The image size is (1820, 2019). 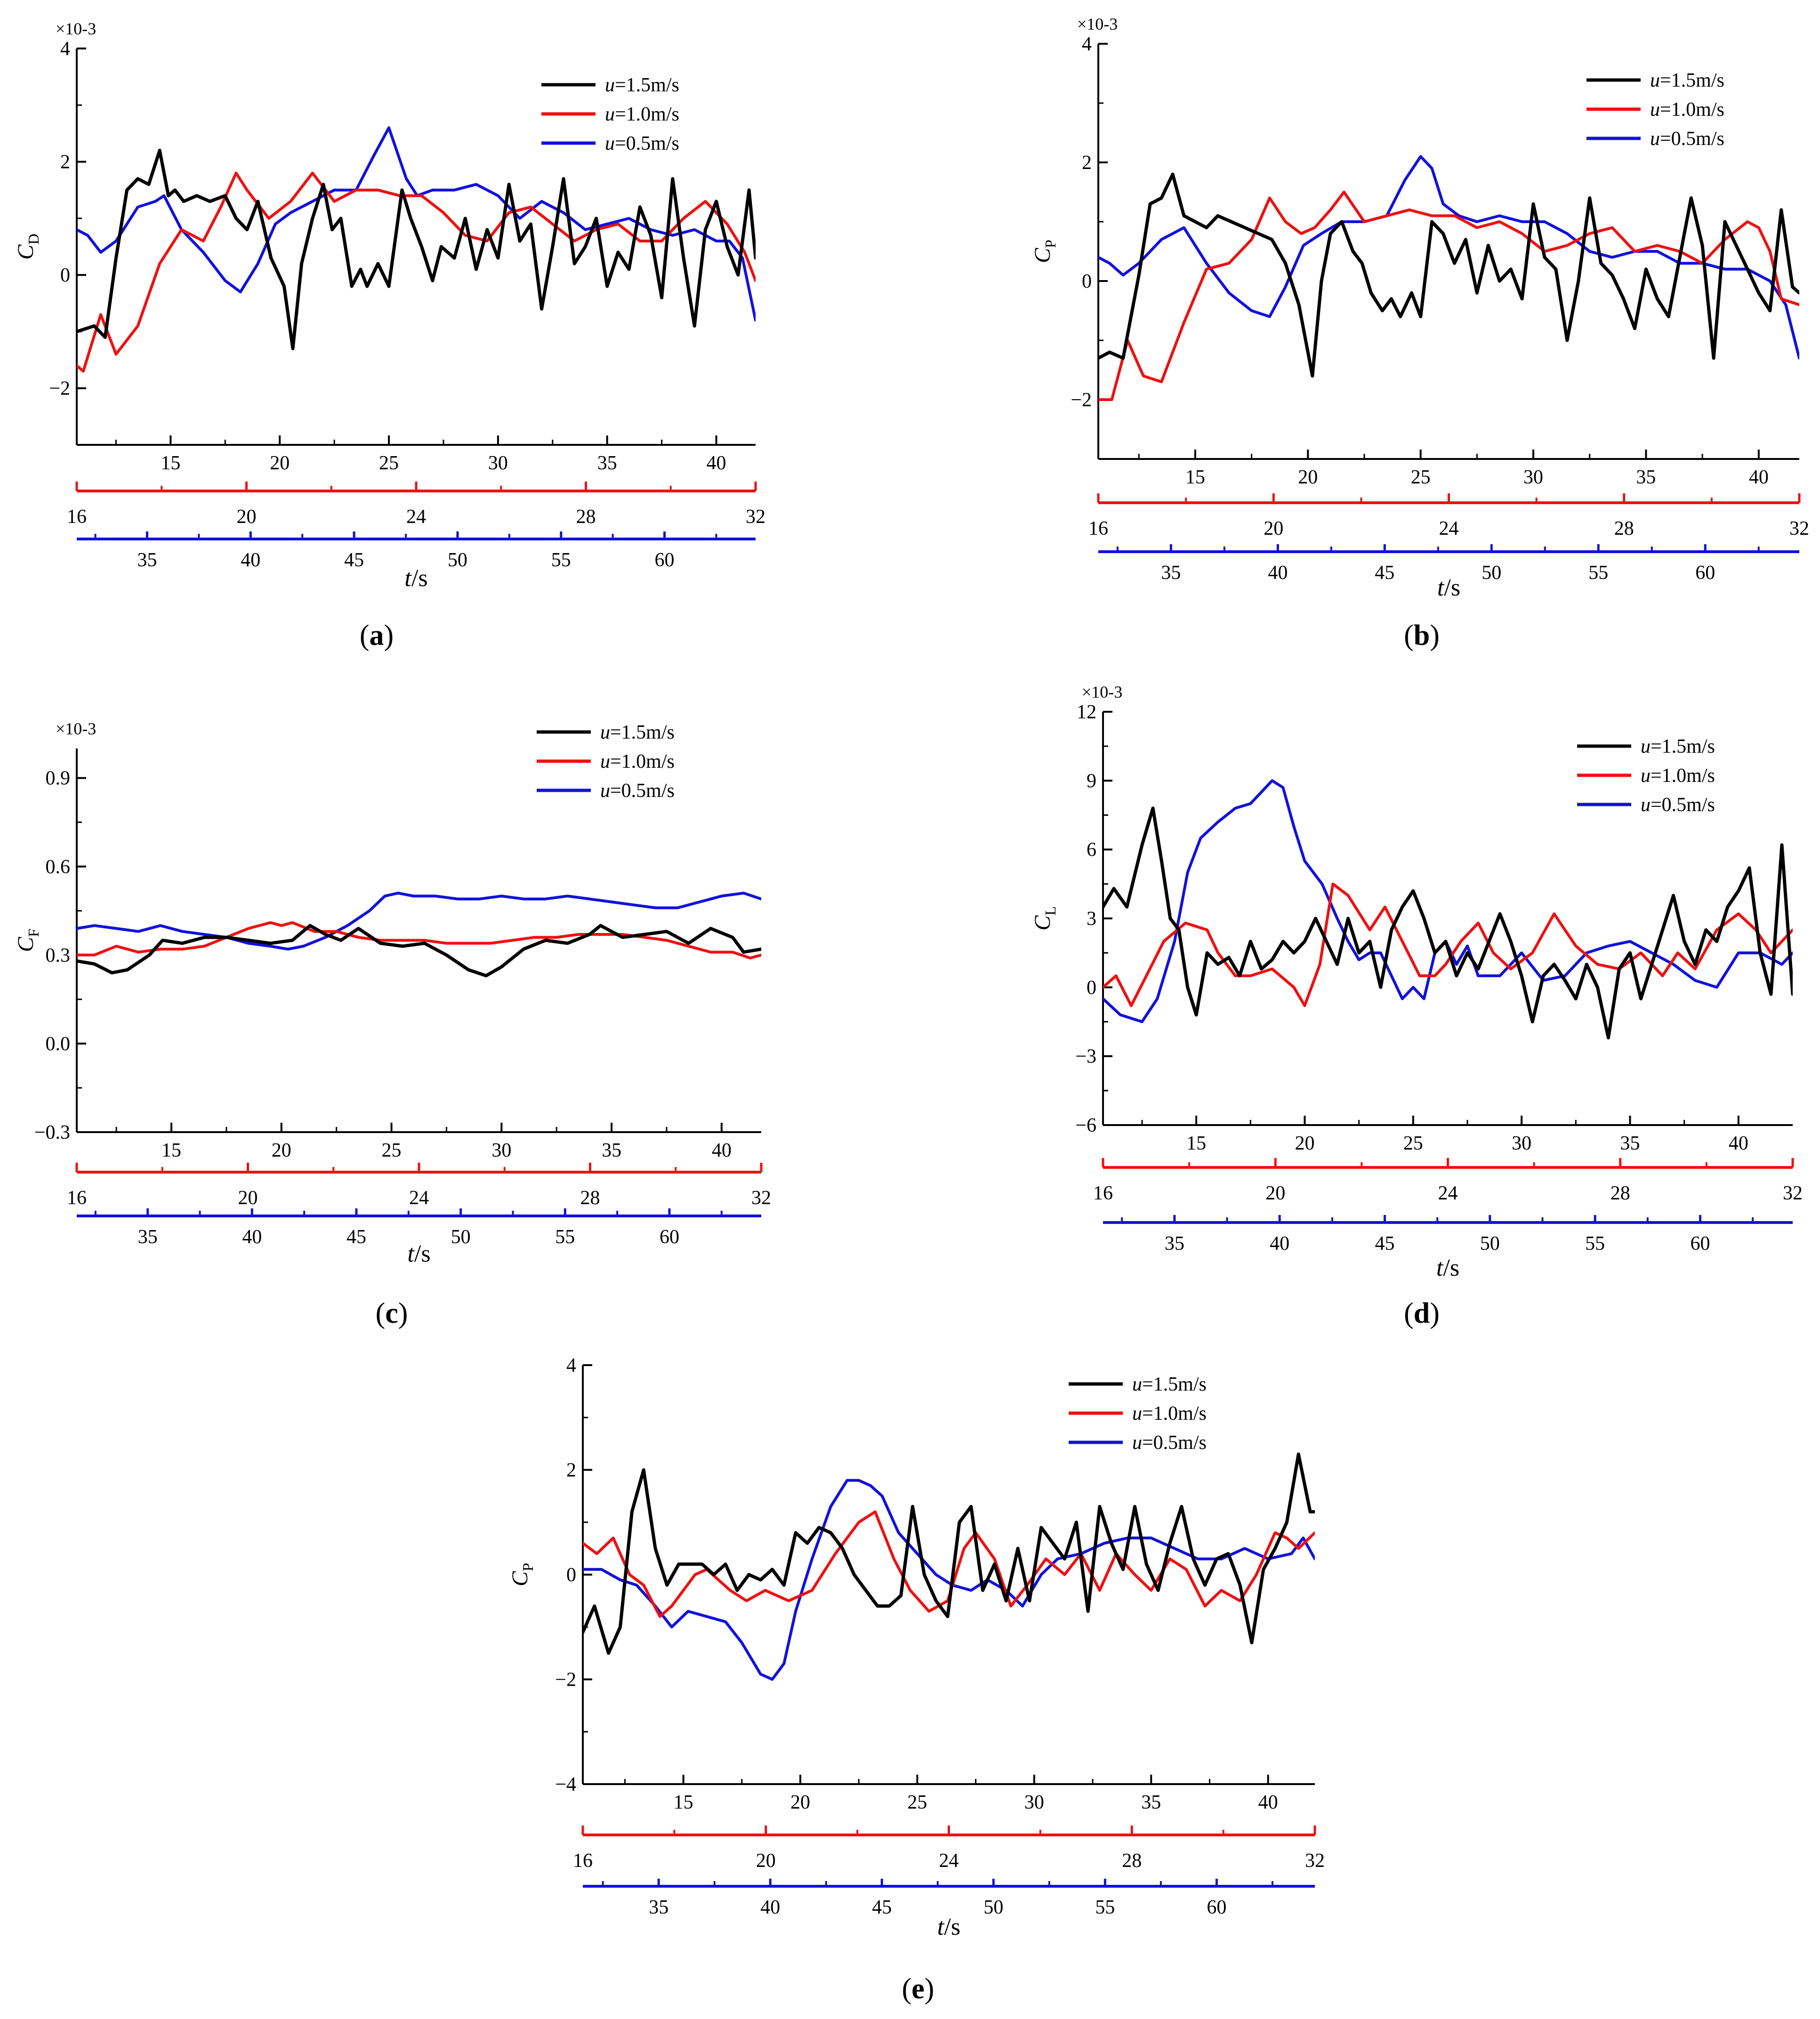 What do you see at coordinates (147, 560) in the screenshot?
I see `blue-axis-label: 35` at bounding box center [147, 560].